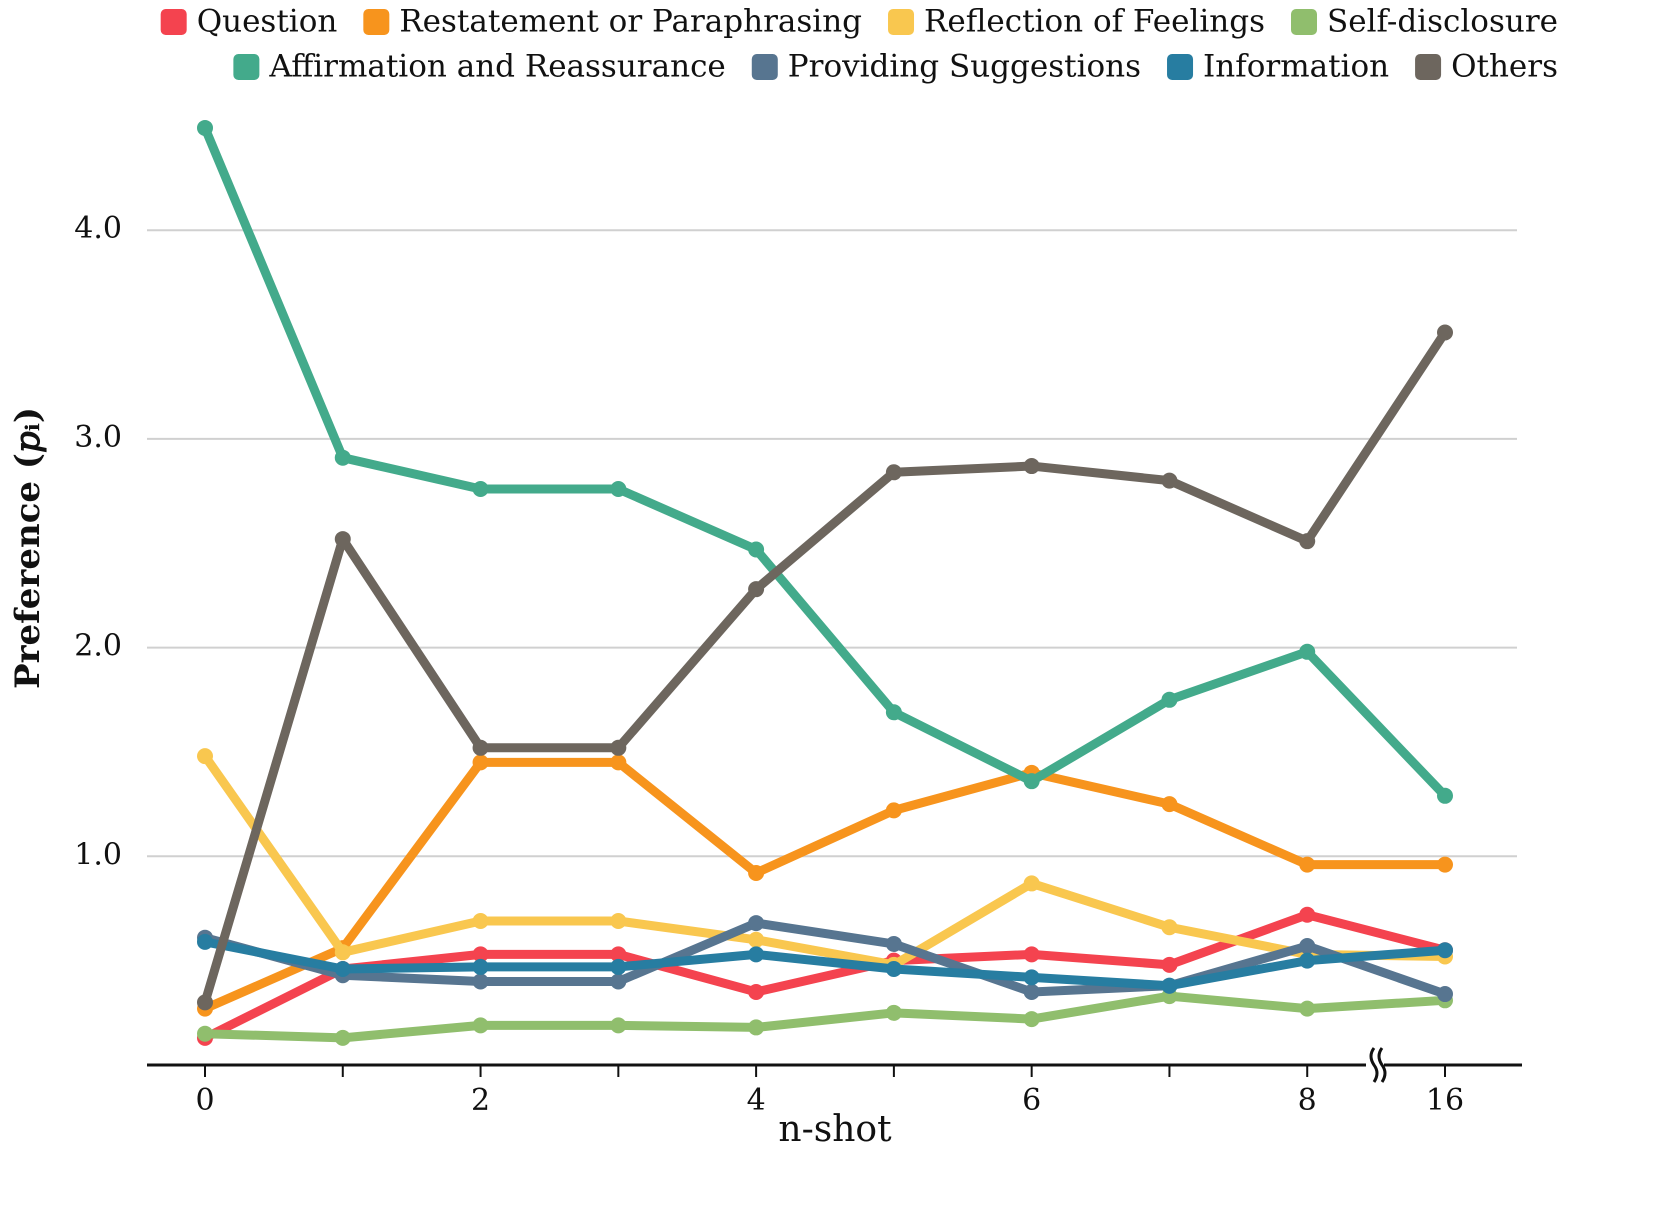 Image resolution: width=1664 pixels, height=1228 pixels. What do you see at coordinates (1442, 22) in the screenshot?
I see `legend-label: Self-disclosure` at bounding box center [1442, 22].